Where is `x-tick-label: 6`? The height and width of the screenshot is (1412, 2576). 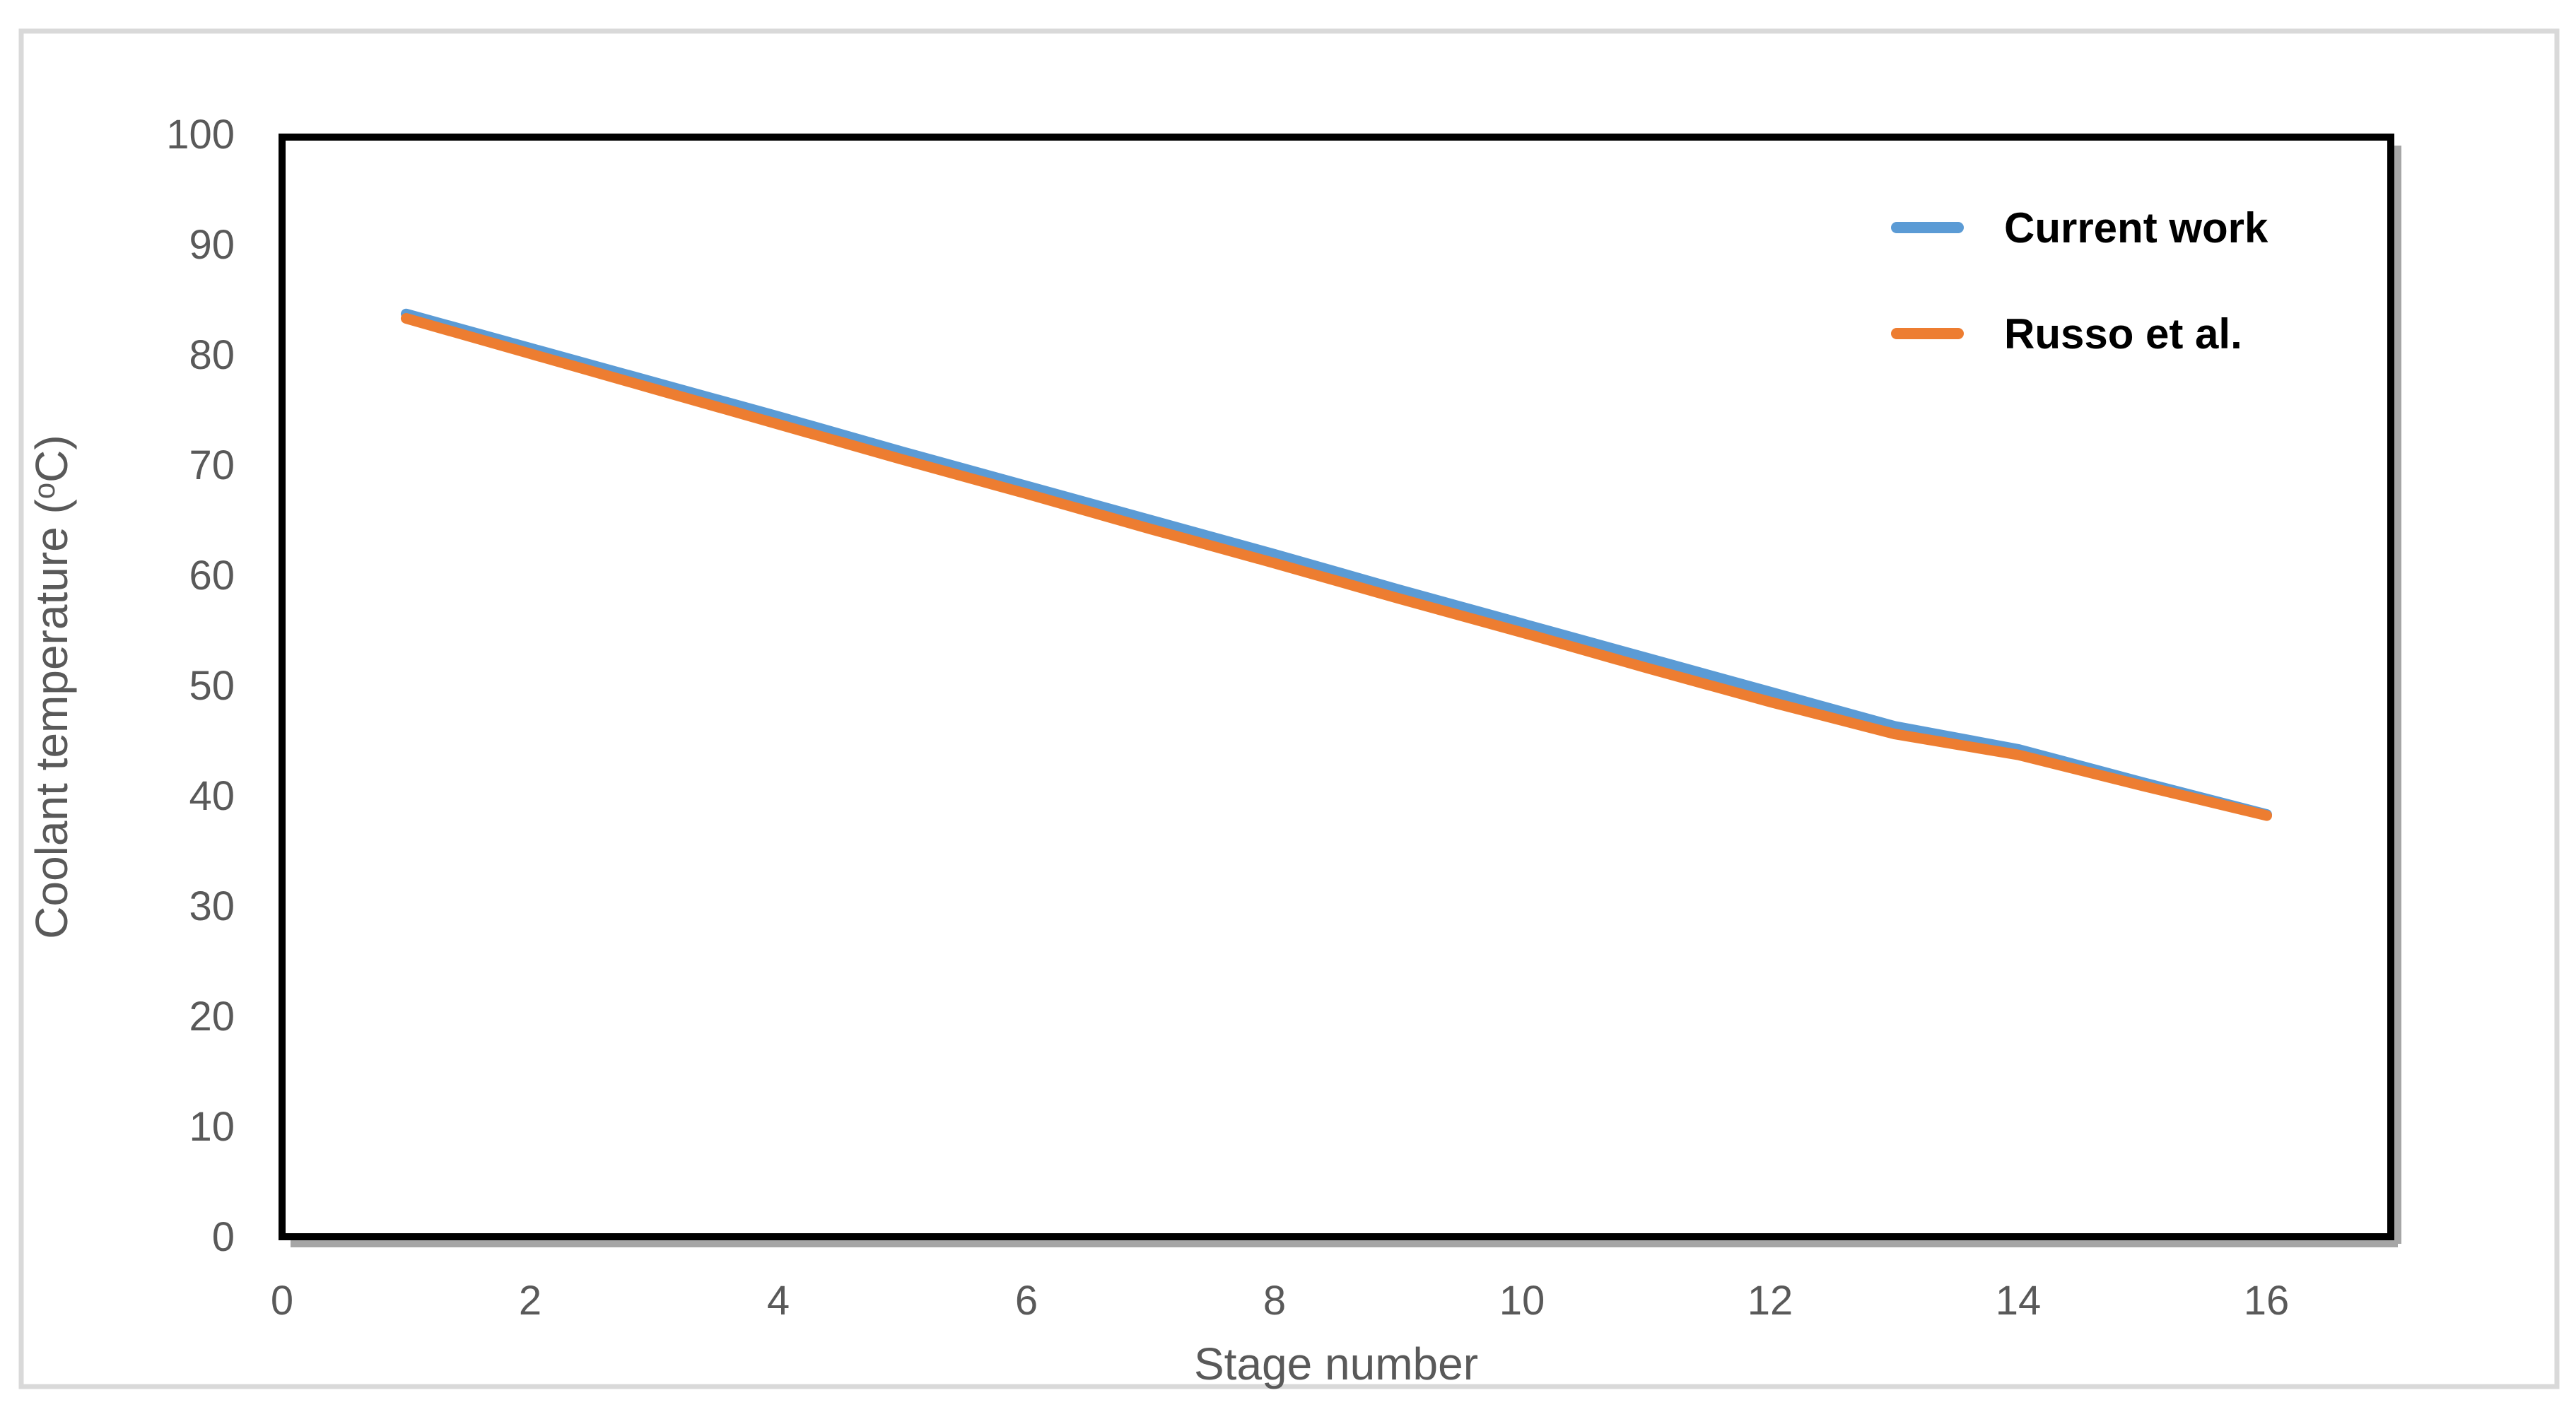 x-tick-label: 6 is located at coordinates (1027, 1301).